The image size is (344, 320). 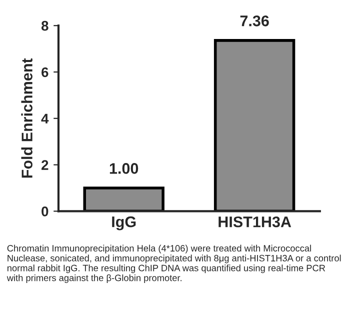 I want to click on text: Chromatin Immunoprecipitation Hela (4*106) were treated with Micrococcal Nuclease, sonicated, and immunoprecipitated with 8μg anti-HIST1H3A or a control normal rabbit IgG. The resulting ChIP DNA was quantified using real-time PCR with primers against the β-Globin promoter., so click(x=173, y=263).